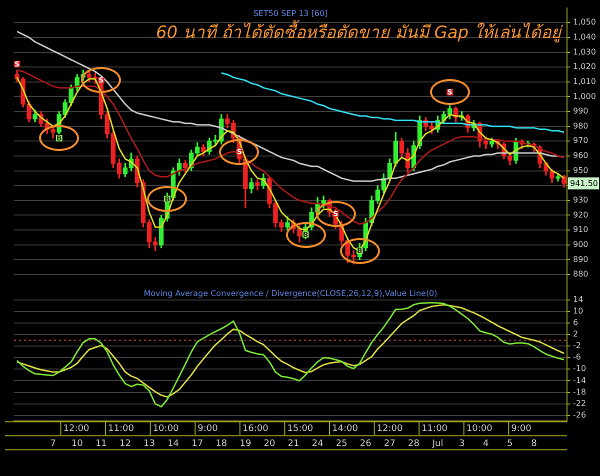 Image resolution: width=600 pixels, height=476 pixels. I want to click on y-tick-label: 990, so click(580, 111).